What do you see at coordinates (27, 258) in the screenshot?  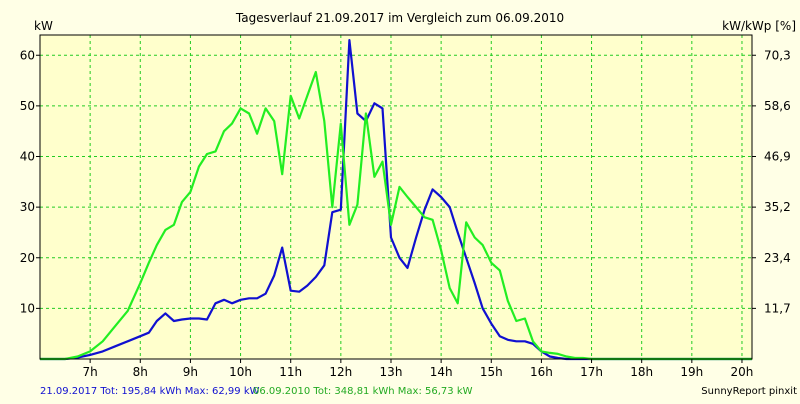 I see `y-tick-label-left: 20` at bounding box center [27, 258].